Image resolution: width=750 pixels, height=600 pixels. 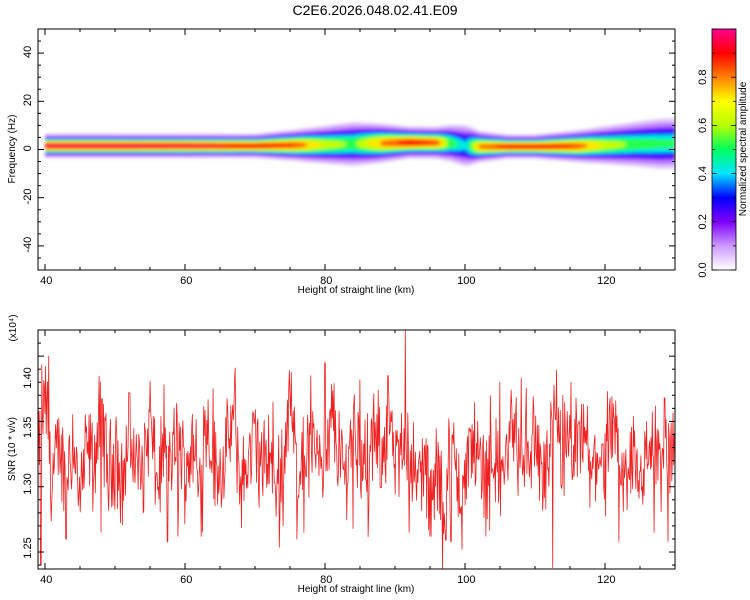 I want to click on colorbar-ticks, so click(x=724, y=149).